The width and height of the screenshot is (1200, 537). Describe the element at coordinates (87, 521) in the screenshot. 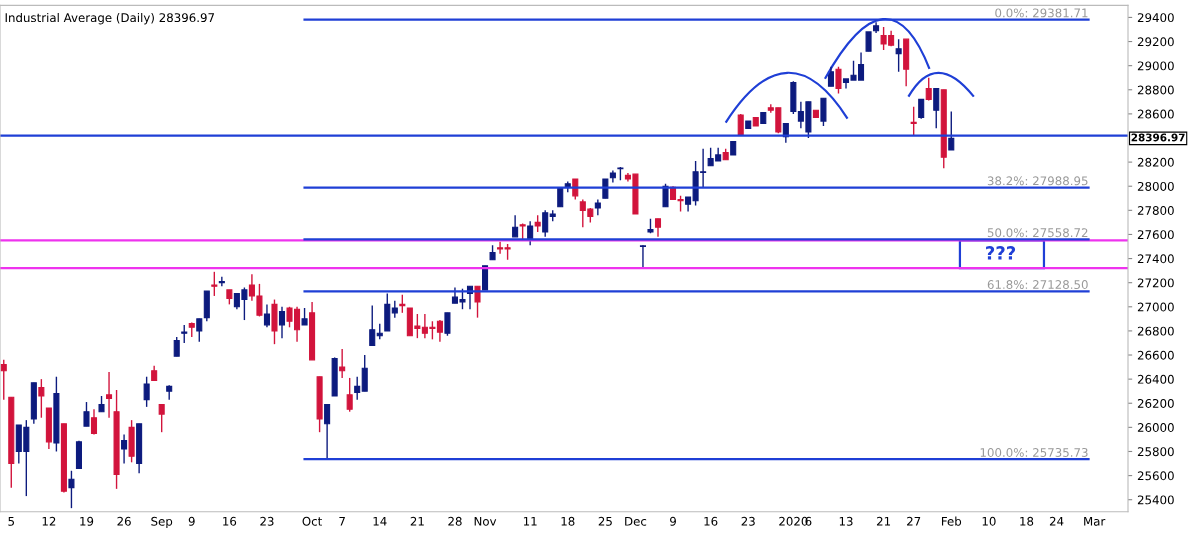

I see `x-tick-label: 19` at that location.